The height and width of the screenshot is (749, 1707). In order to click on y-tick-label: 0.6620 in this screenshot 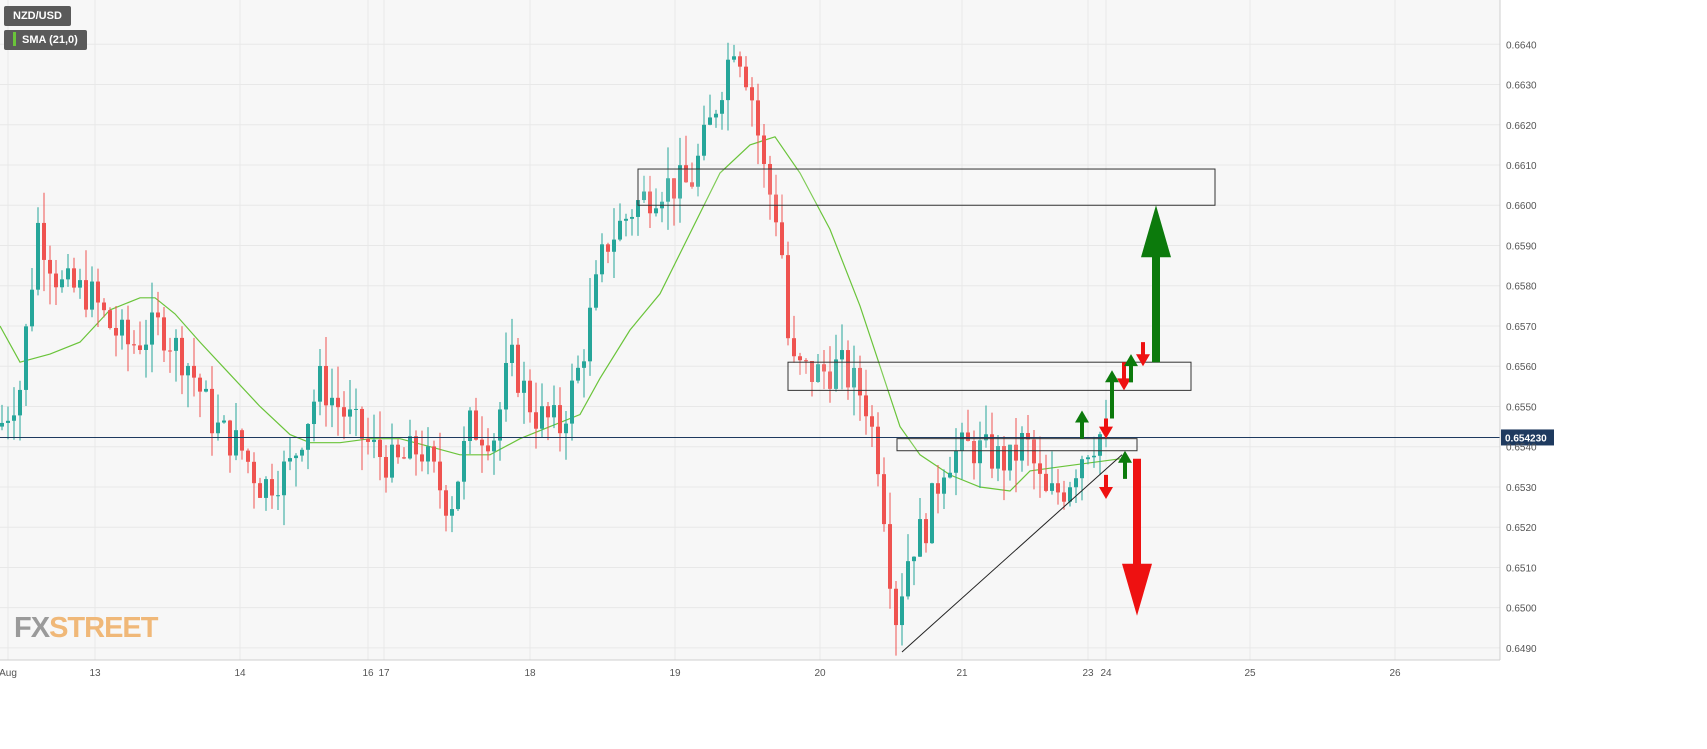, I will do `click(1521, 126)`.